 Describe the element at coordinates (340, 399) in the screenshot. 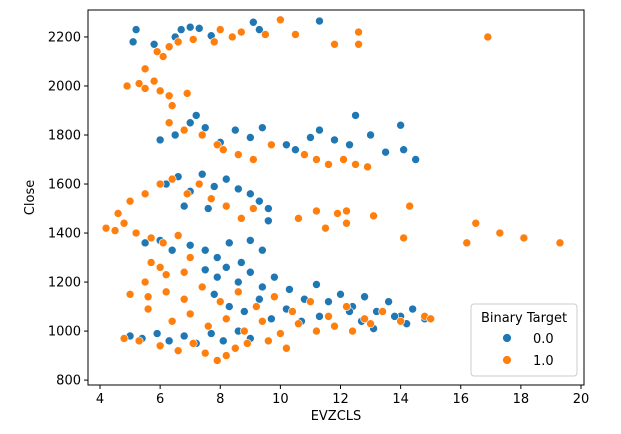

I see `x-tick-label-4: 12` at that location.